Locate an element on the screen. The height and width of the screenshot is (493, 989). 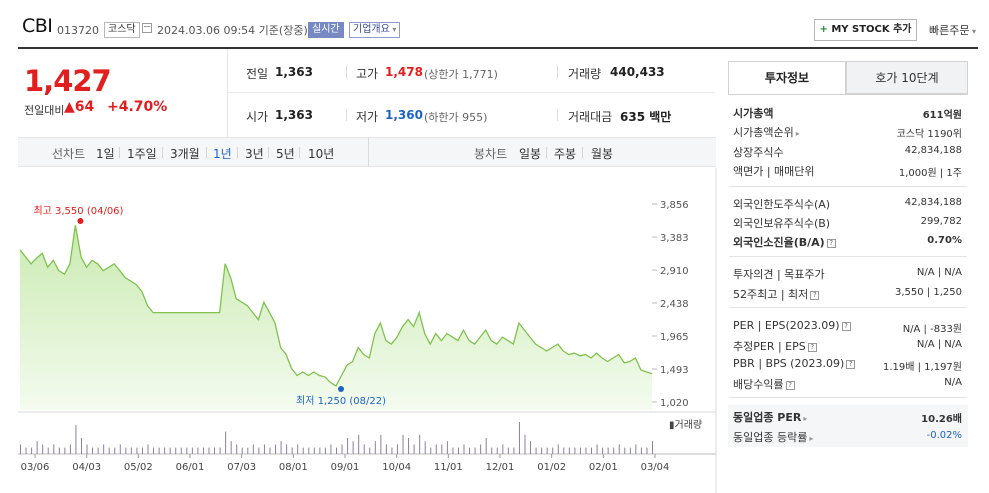
info-label-text: 시가총액 is located at coordinates (753, 113).